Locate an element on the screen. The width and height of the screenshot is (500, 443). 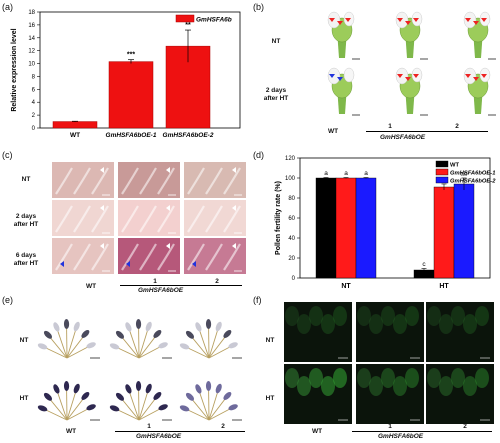
significance-letter-d: c is located at coordinates (424, 264).